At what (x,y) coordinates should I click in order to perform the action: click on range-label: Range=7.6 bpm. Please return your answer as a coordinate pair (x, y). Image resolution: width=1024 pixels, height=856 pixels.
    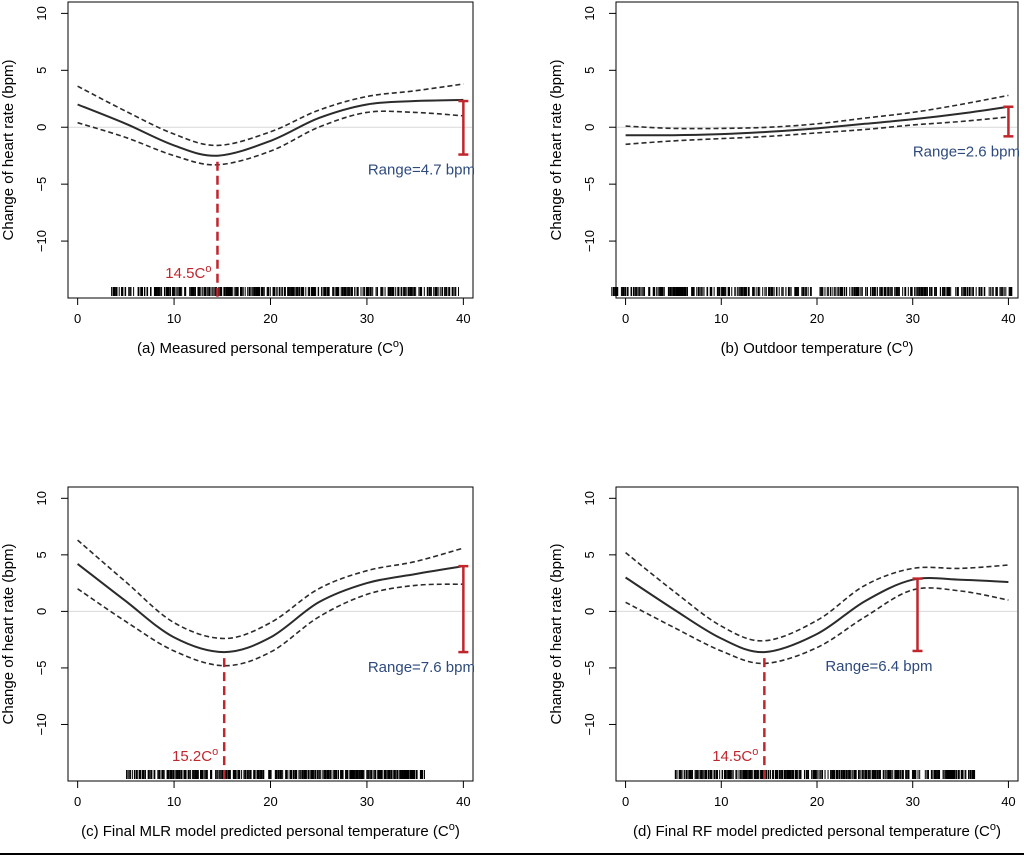
    Looking at the image, I should click on (421, 667).